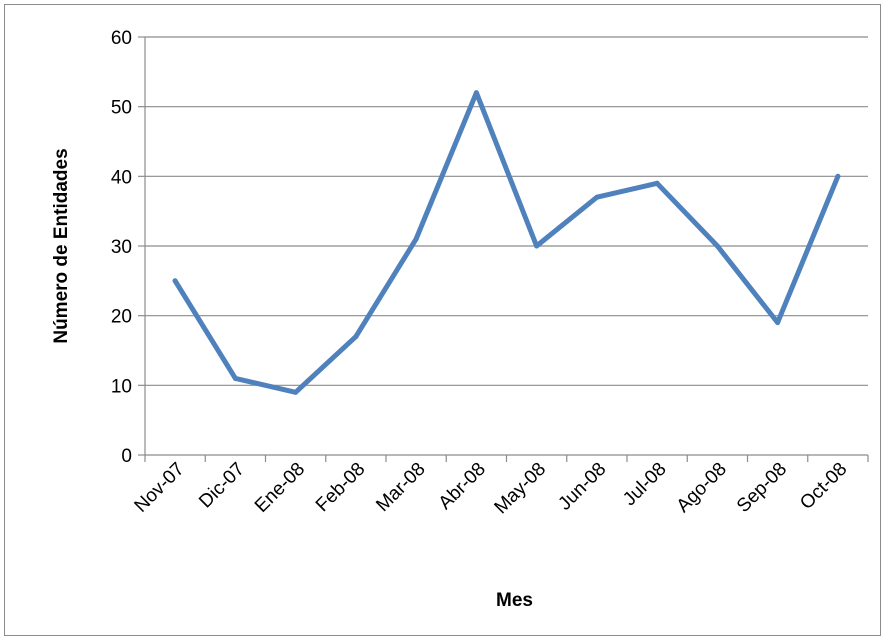 This screenshot has width=888, height=641. Describe the element at coordinates (762, 488) in the screenshot. I see `x-tick-label: Sep-08` at that location.